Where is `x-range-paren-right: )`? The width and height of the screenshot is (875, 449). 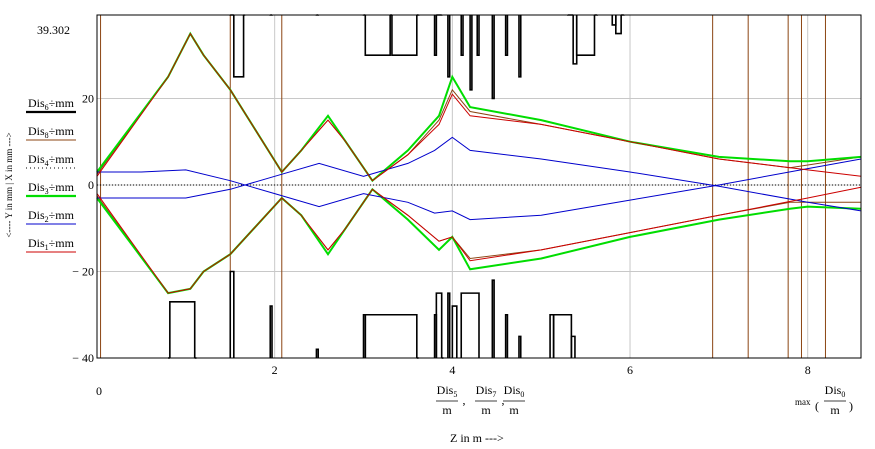 x-range-paren-right: ) is located at coordinates (851, 406).